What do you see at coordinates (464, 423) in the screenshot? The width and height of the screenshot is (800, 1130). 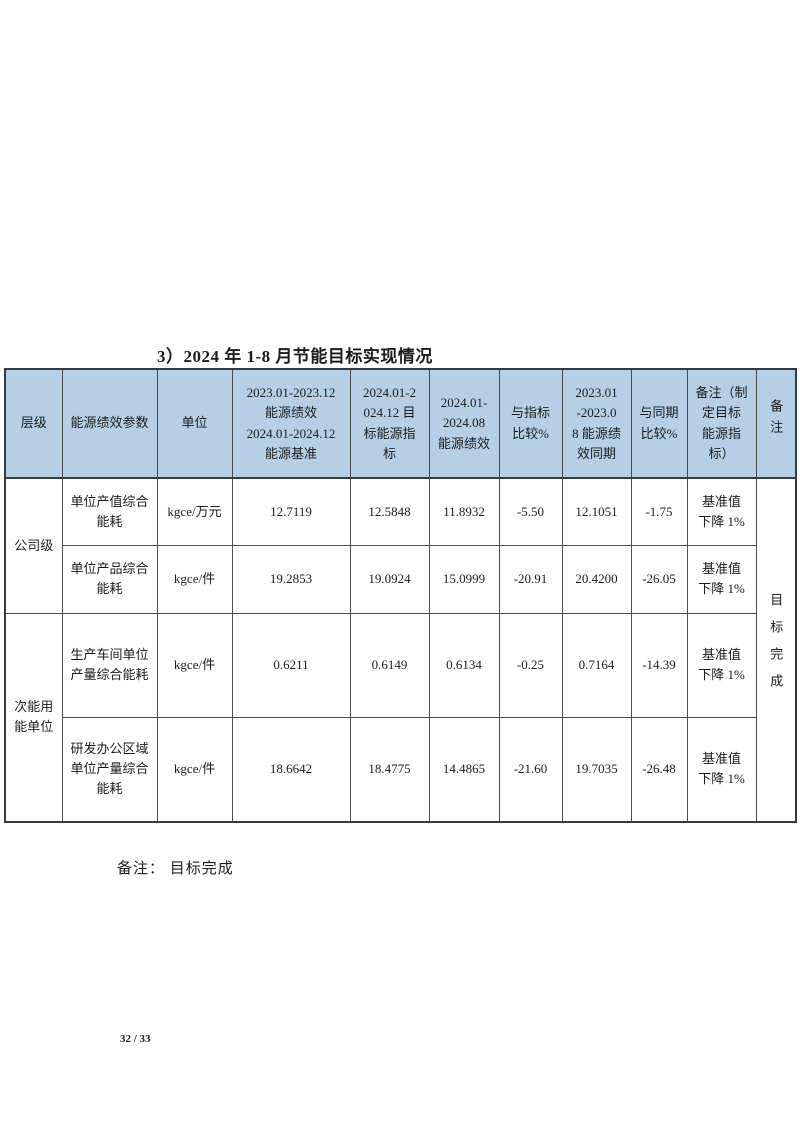 I see `header-actual: 2024.01- 2024.08 能源绩效` at bounding box center [464, 423].